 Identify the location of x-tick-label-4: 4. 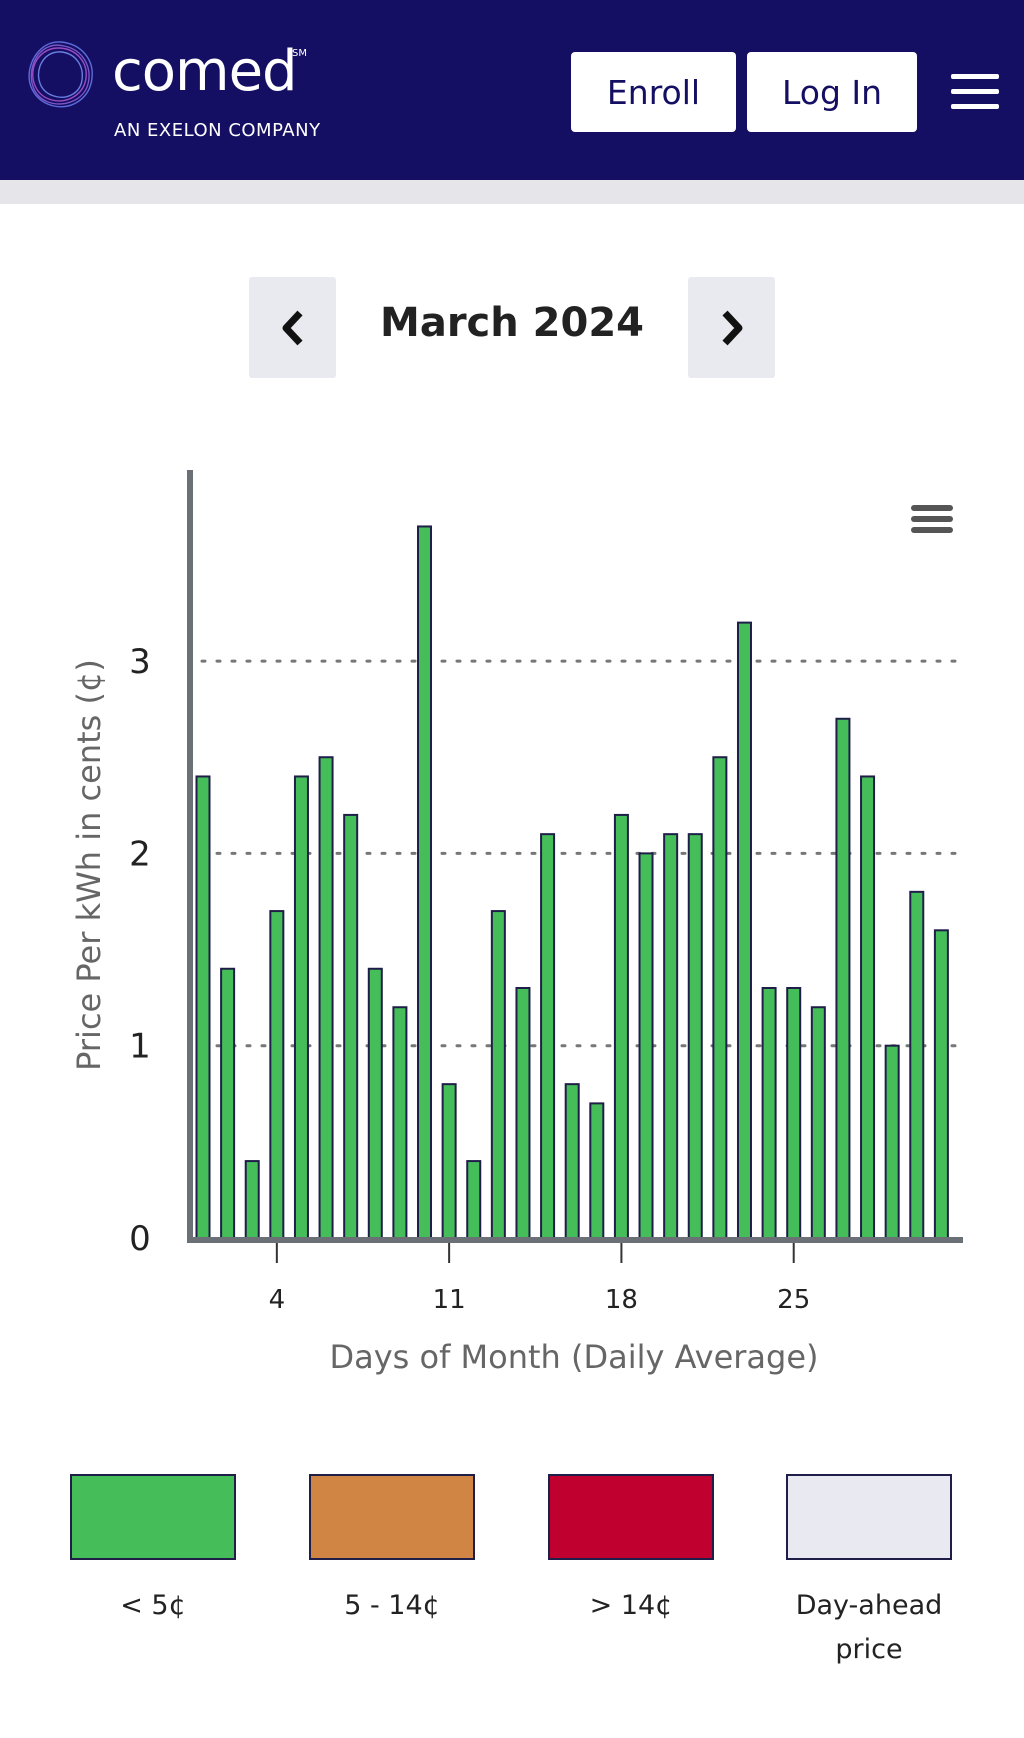
(277, 1300).